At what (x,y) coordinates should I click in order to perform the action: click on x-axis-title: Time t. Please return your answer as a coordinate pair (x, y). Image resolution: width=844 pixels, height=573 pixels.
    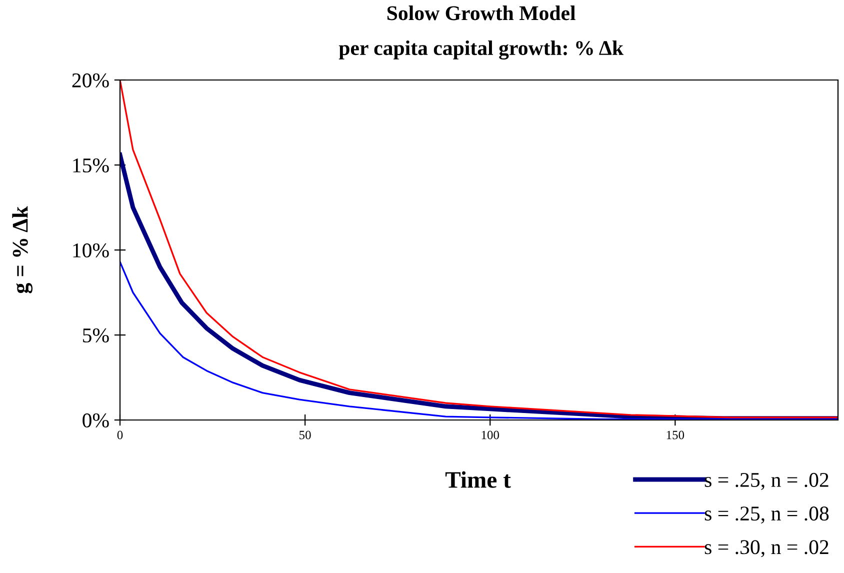
    Looking at the image, I should click on (478, 479).